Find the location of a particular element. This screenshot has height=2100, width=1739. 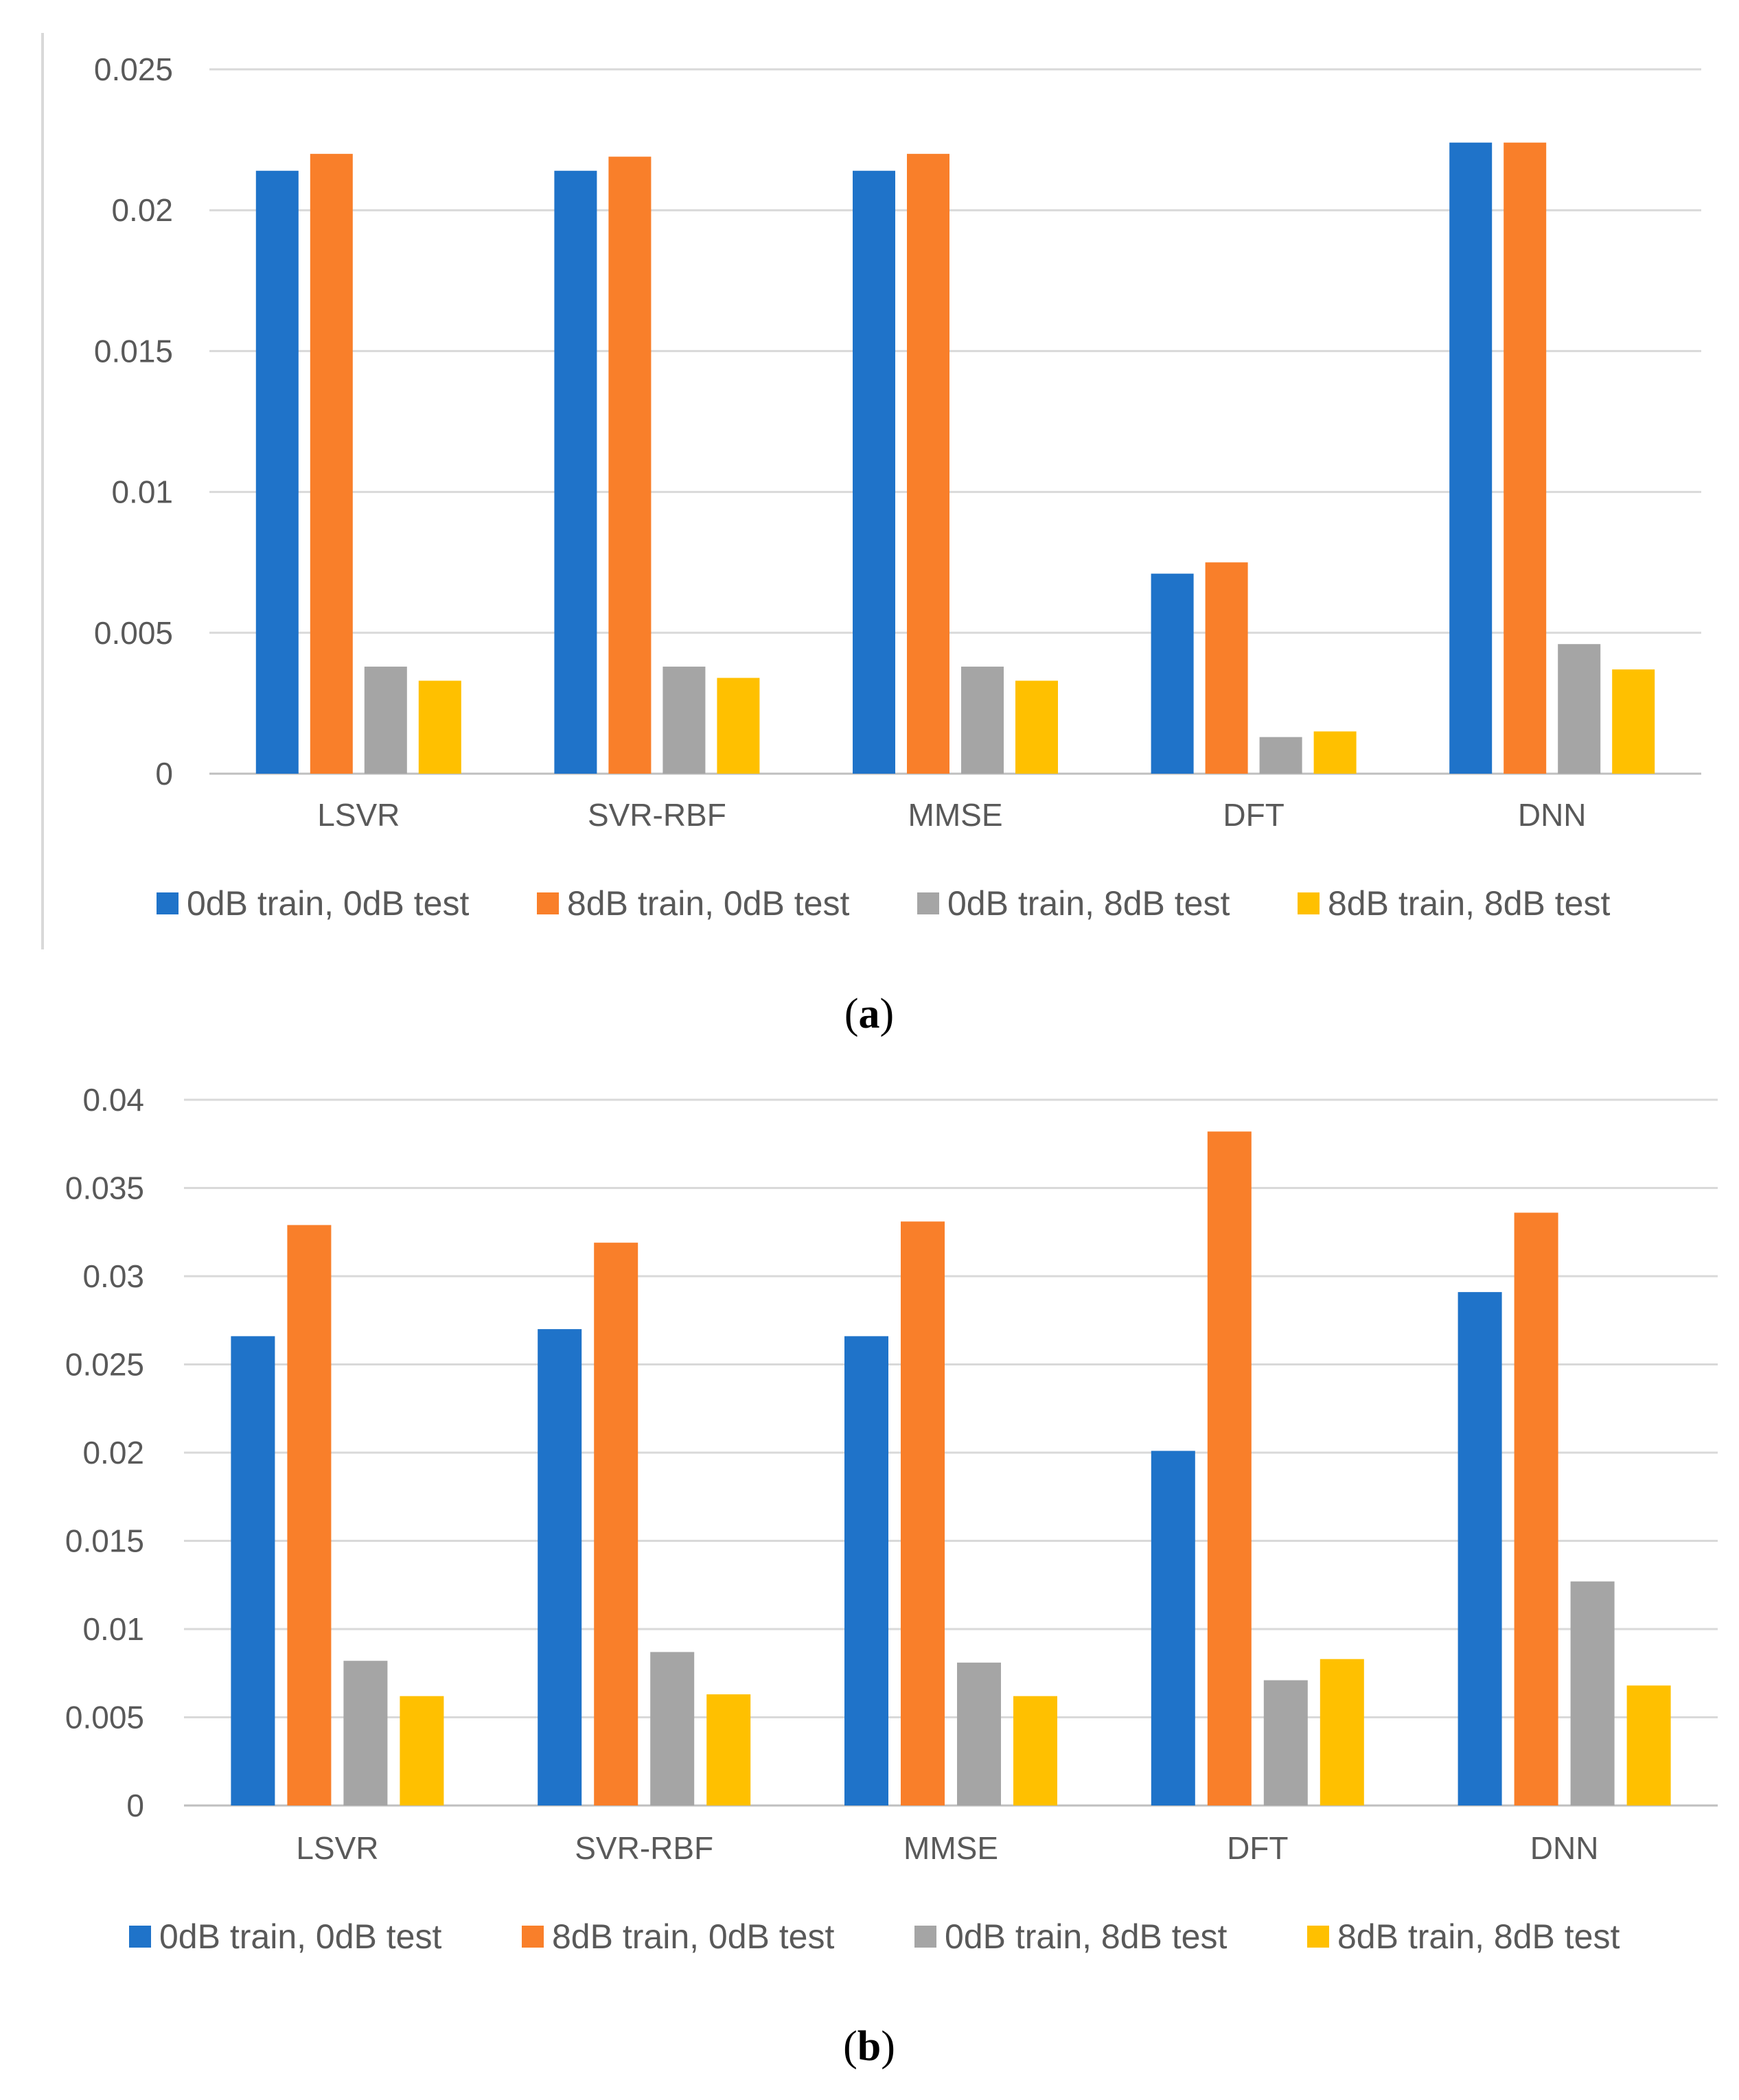

panel-label: (a) is located at coordinates (869, 1014).